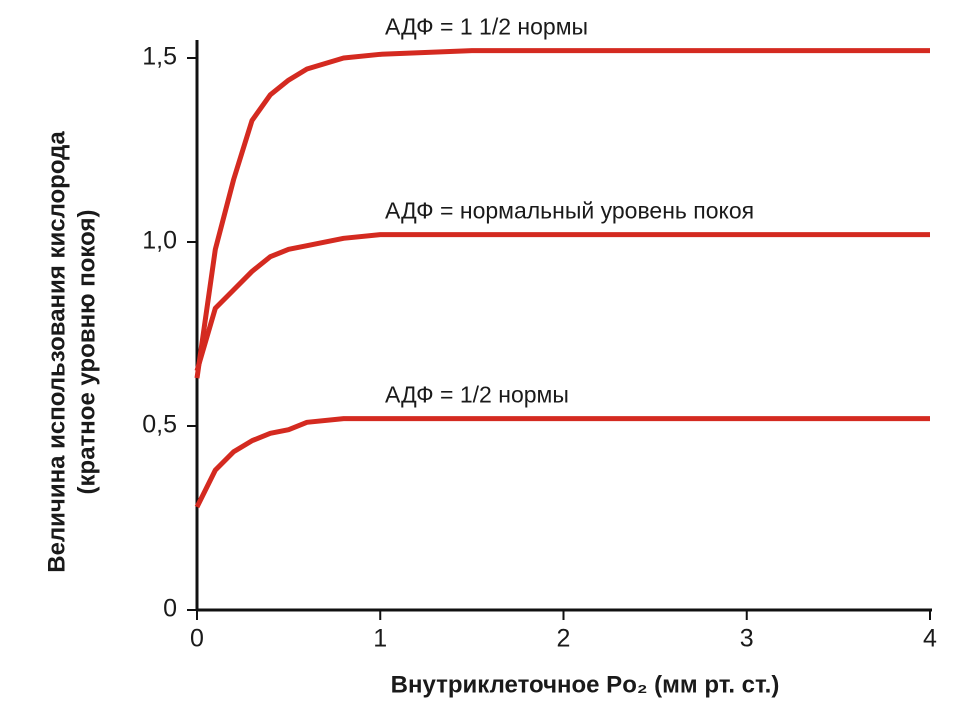 Image resolution: width=960 pixels, height=725 pixels. I want to click on y-tick-label: 1,0, so click(159, 241).